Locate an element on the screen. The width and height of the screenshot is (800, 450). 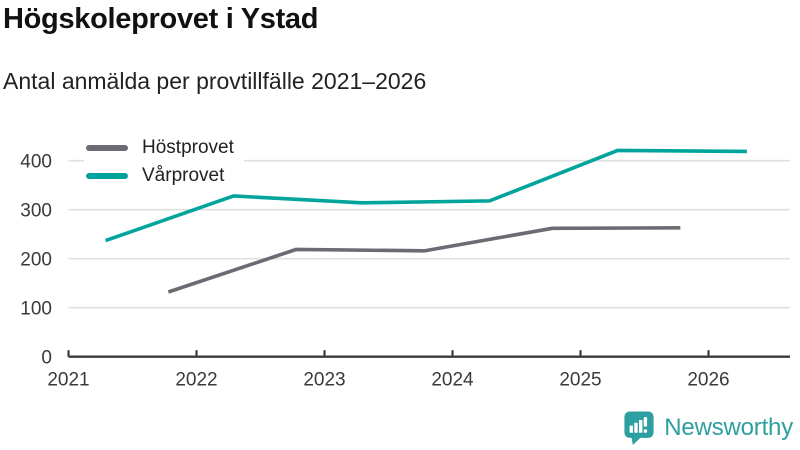
varprovet-line-swatch is located at coordinates (107, 176).